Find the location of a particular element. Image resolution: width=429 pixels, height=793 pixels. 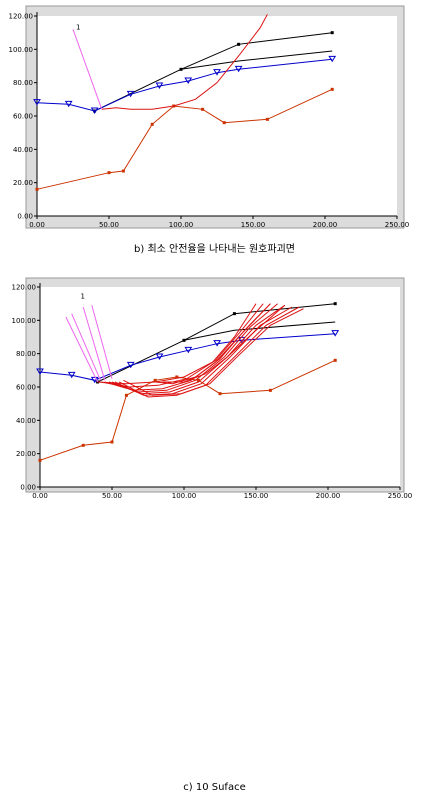

series-brown-line is located at coordinates (187, 410).